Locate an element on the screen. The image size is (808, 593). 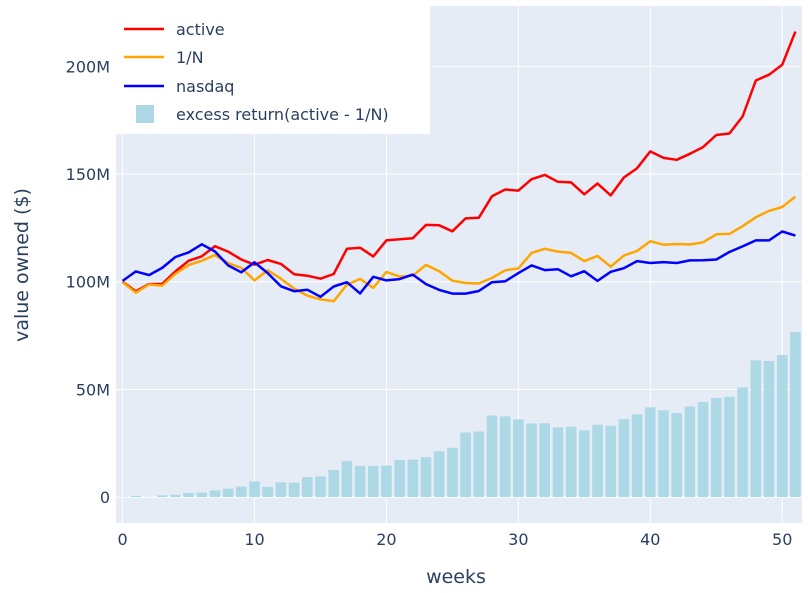
x-tick-label: 50 is located at coordinates (782, 539).